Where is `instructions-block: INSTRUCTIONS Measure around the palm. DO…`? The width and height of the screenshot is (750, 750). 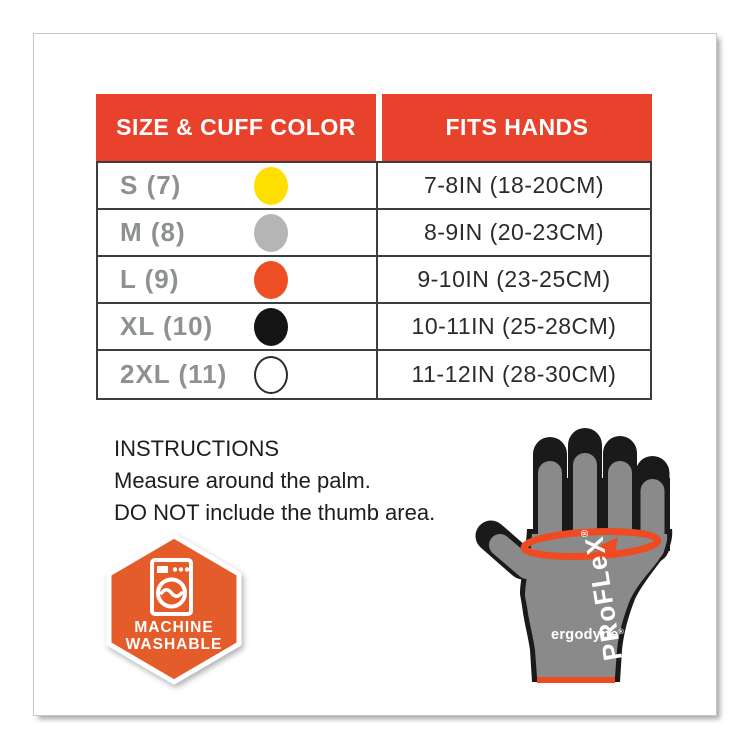 instructions-block: INSTRUCTIONS Measure around the palm. DO… is located at coordinates (274, 481).